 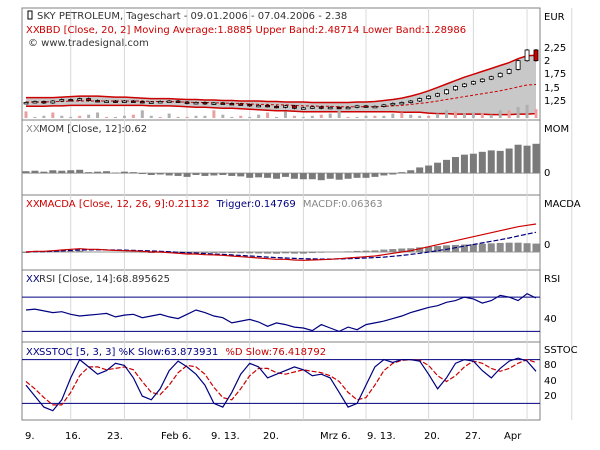 What do you see at coordinates (281, 312) in the screenshot?
I see `rsi-line` at bounding box center [281, 312].